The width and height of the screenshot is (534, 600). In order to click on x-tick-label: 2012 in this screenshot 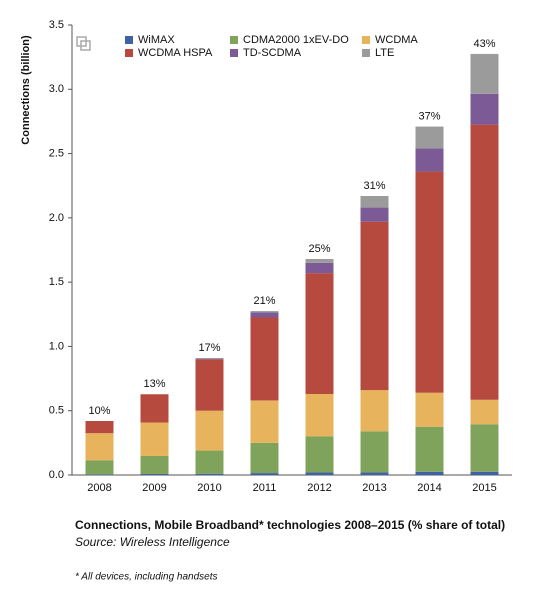, I will do `click(319, 488)`.